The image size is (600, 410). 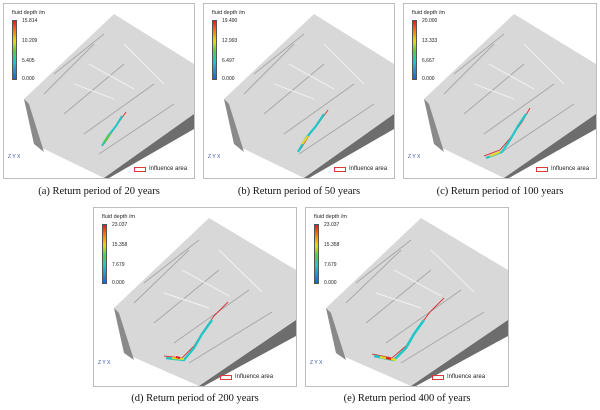 What do you see at coordinates (30, 41) in the screenshot?
I see `legend-tick-2: 10.209` at bounding box center [30, 41].